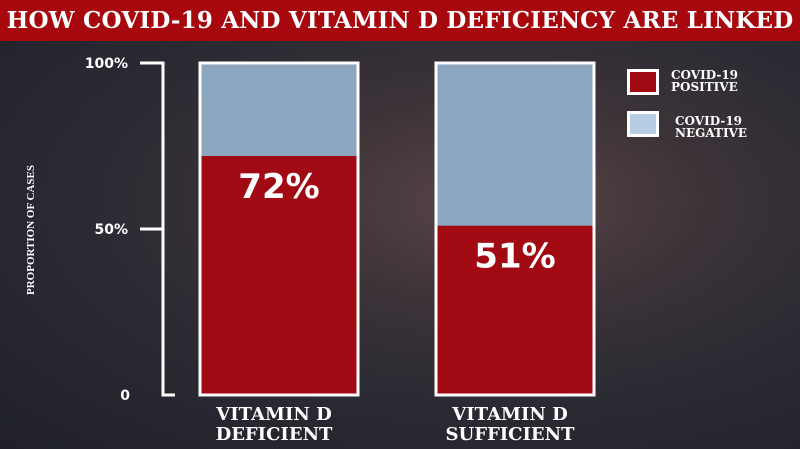  What do you see at coordinates (278, 187) in the screenshot?
I see `data-label: 72%` at bounding box center [278, 187].